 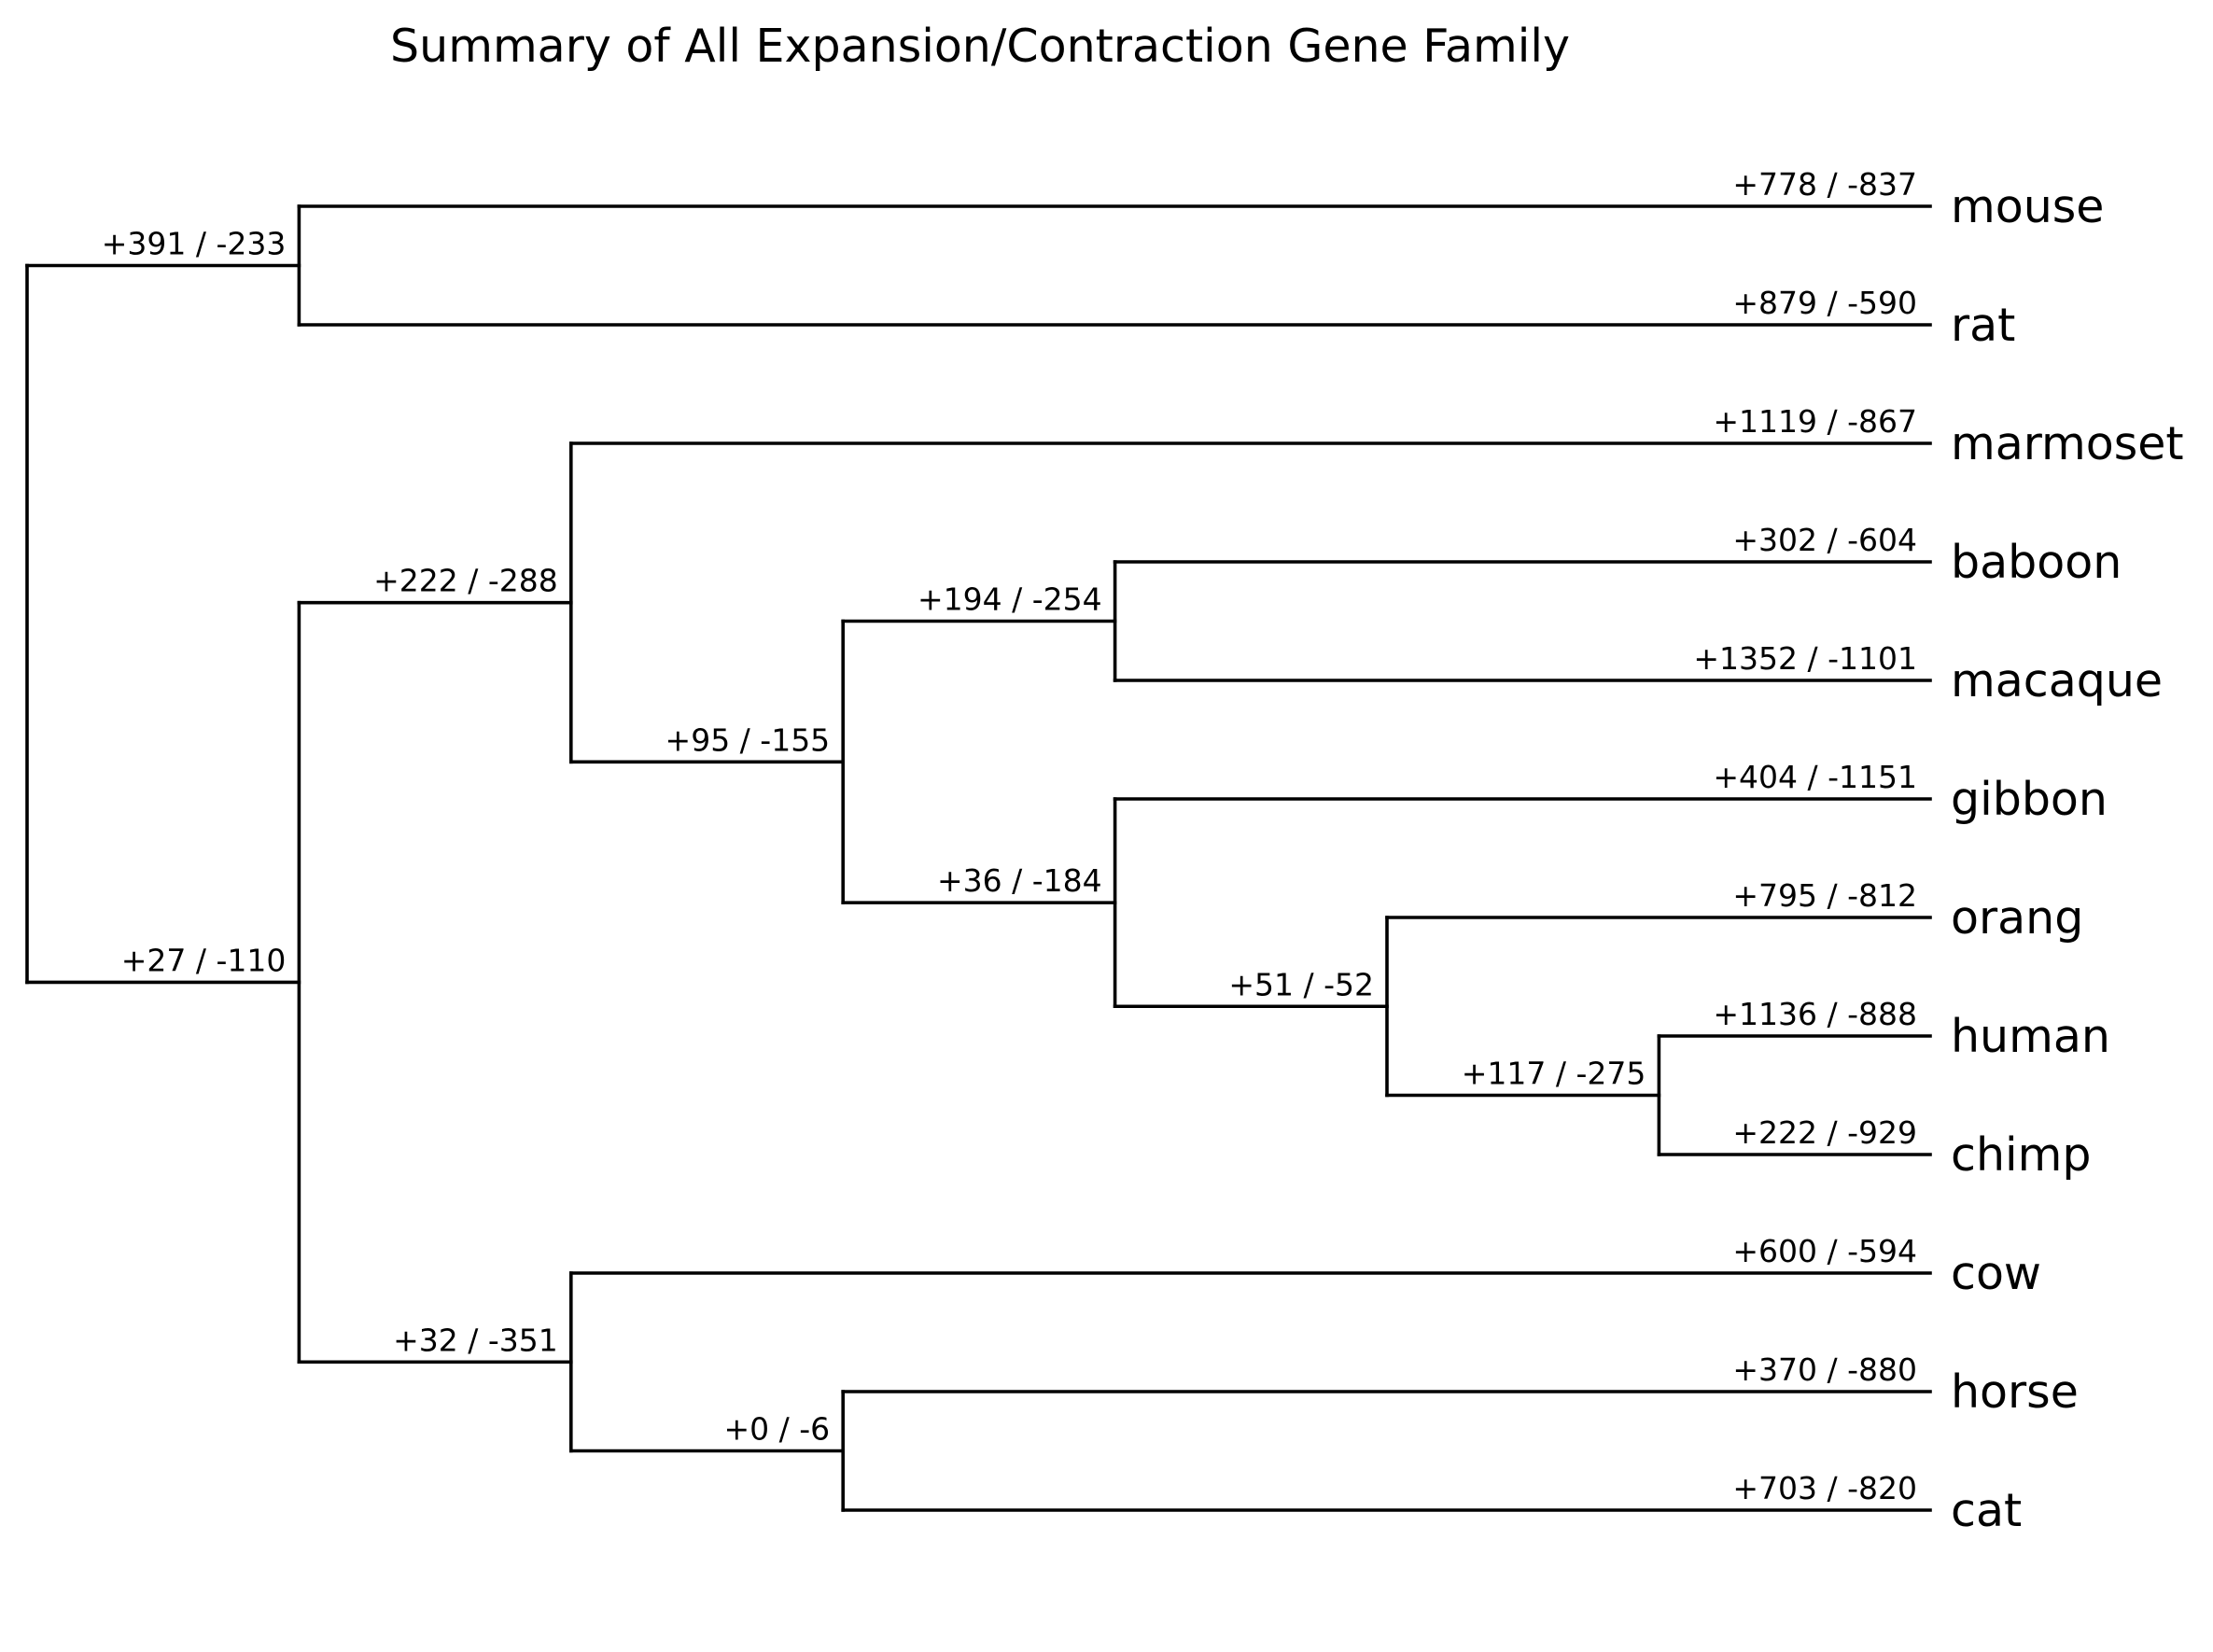 What do you see at coordinates (1824, 1132) in the screenshot?
I see `branch-label-chimp: +222 / -929` at bounding box center [1824, 1132].